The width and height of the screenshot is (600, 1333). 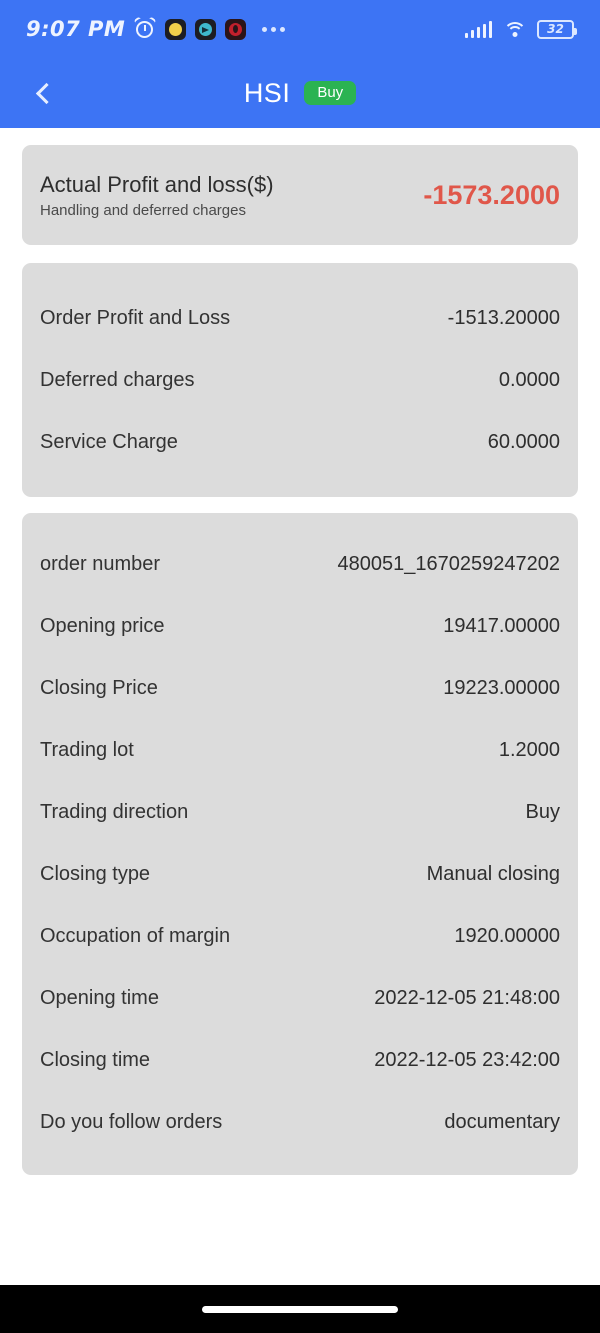 What do you see at coordinates (542, 811) in the screenshot?
I see `row-value: Buy` at bounding box center [542, 811].